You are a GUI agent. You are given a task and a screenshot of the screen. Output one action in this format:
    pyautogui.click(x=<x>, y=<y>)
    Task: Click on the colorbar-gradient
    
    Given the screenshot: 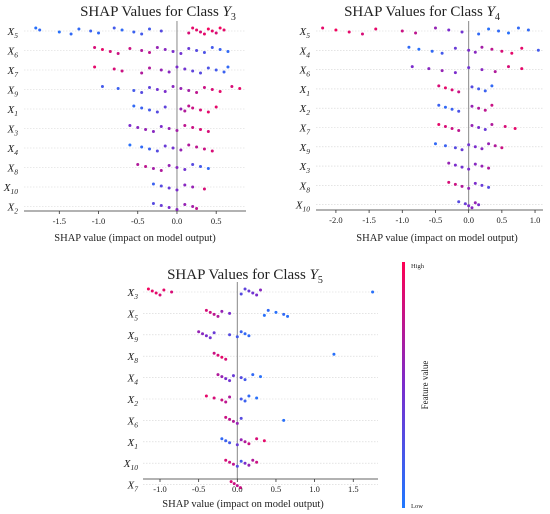 What is the action you would take?
    pyautogui.click(x=403, y=385)
    